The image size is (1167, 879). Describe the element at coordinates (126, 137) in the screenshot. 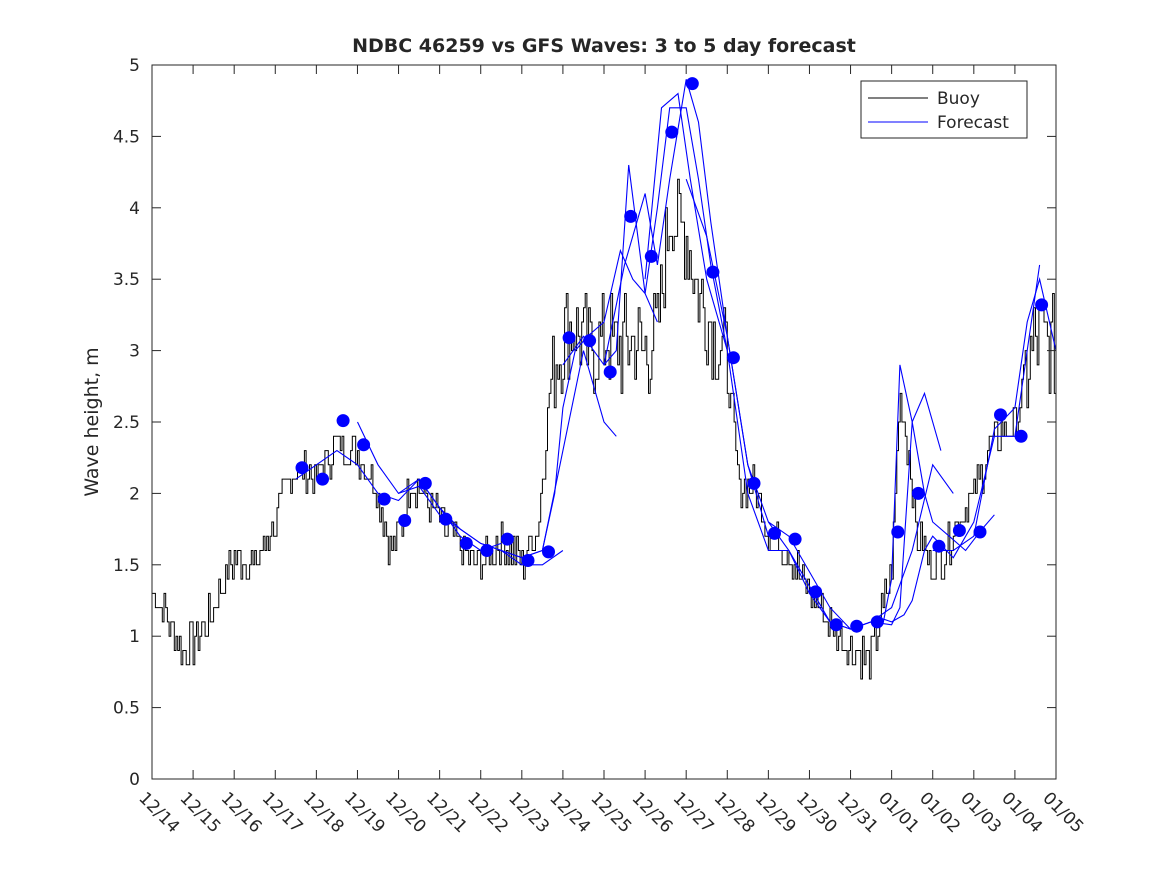

I see `y-tick-label: 4.5` at that location.